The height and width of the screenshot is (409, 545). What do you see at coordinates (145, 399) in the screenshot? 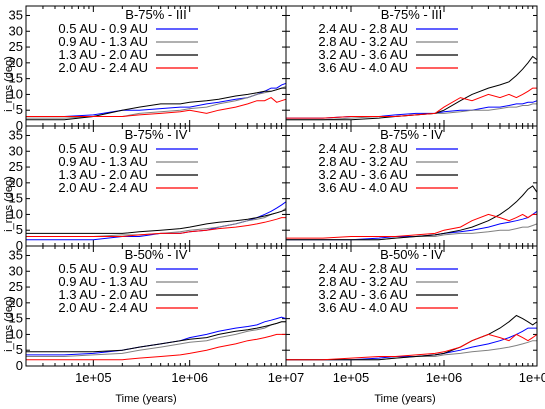
I see `x-axis-title-left: Time (years)` at bounding box center [145, 399].